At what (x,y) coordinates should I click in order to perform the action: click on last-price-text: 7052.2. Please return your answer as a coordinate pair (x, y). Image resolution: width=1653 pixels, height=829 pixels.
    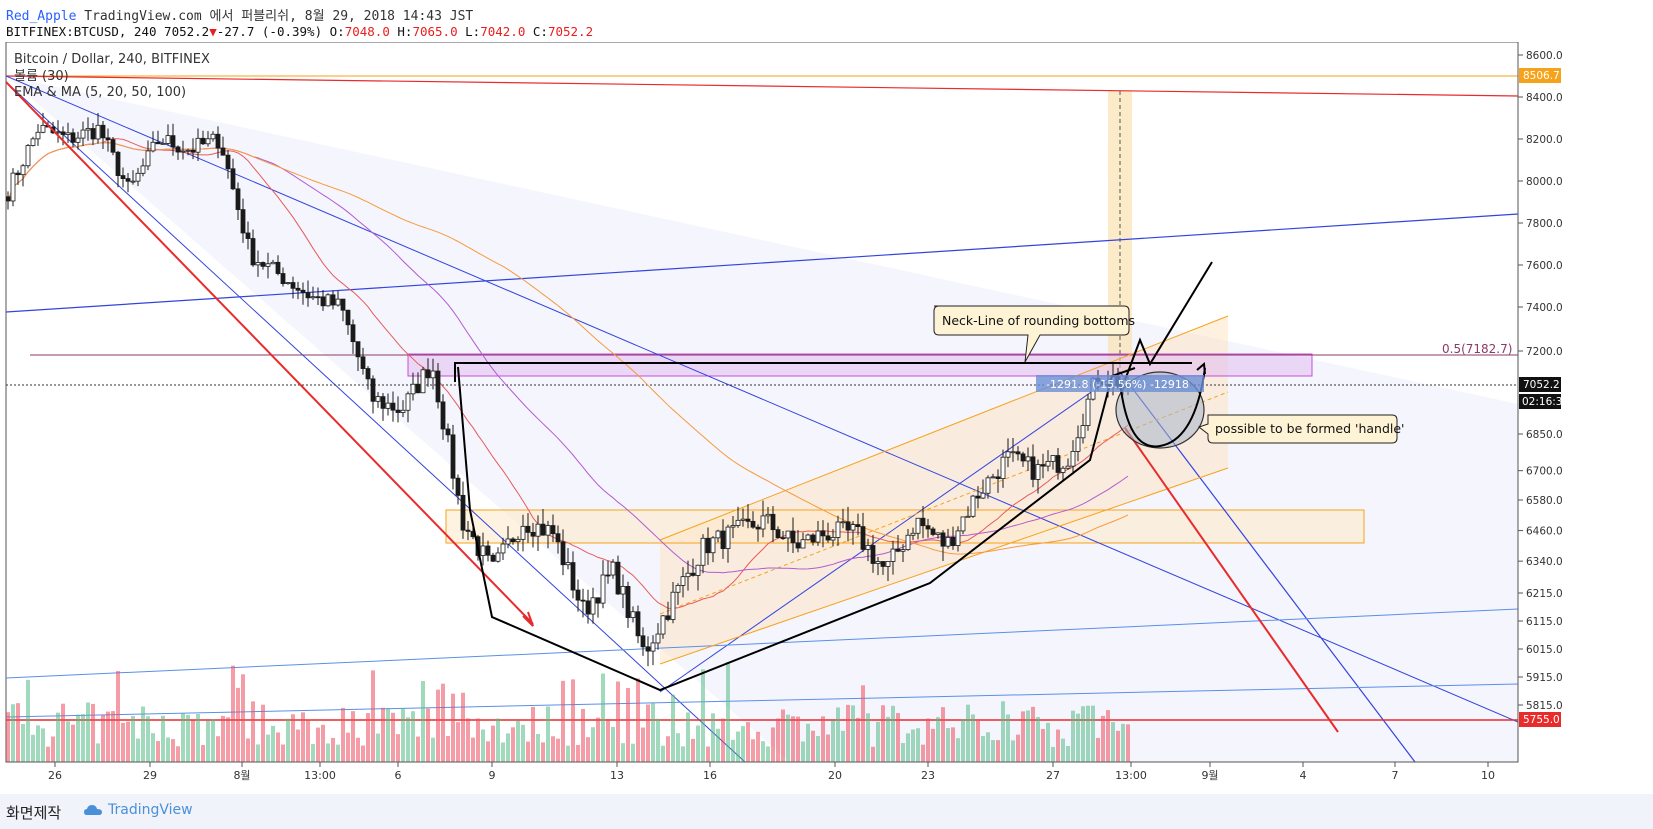
    Looking at the image, I should click on (1541, 385).